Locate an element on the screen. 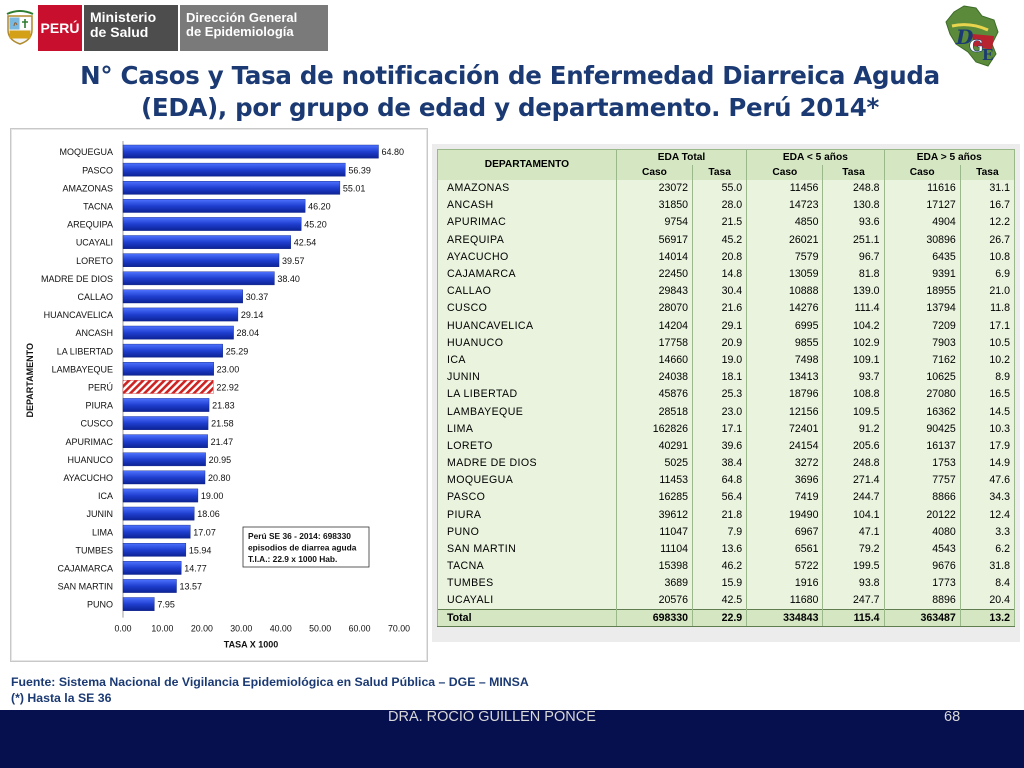  cell-caso: 3696 is located at coordinates (785, 480).